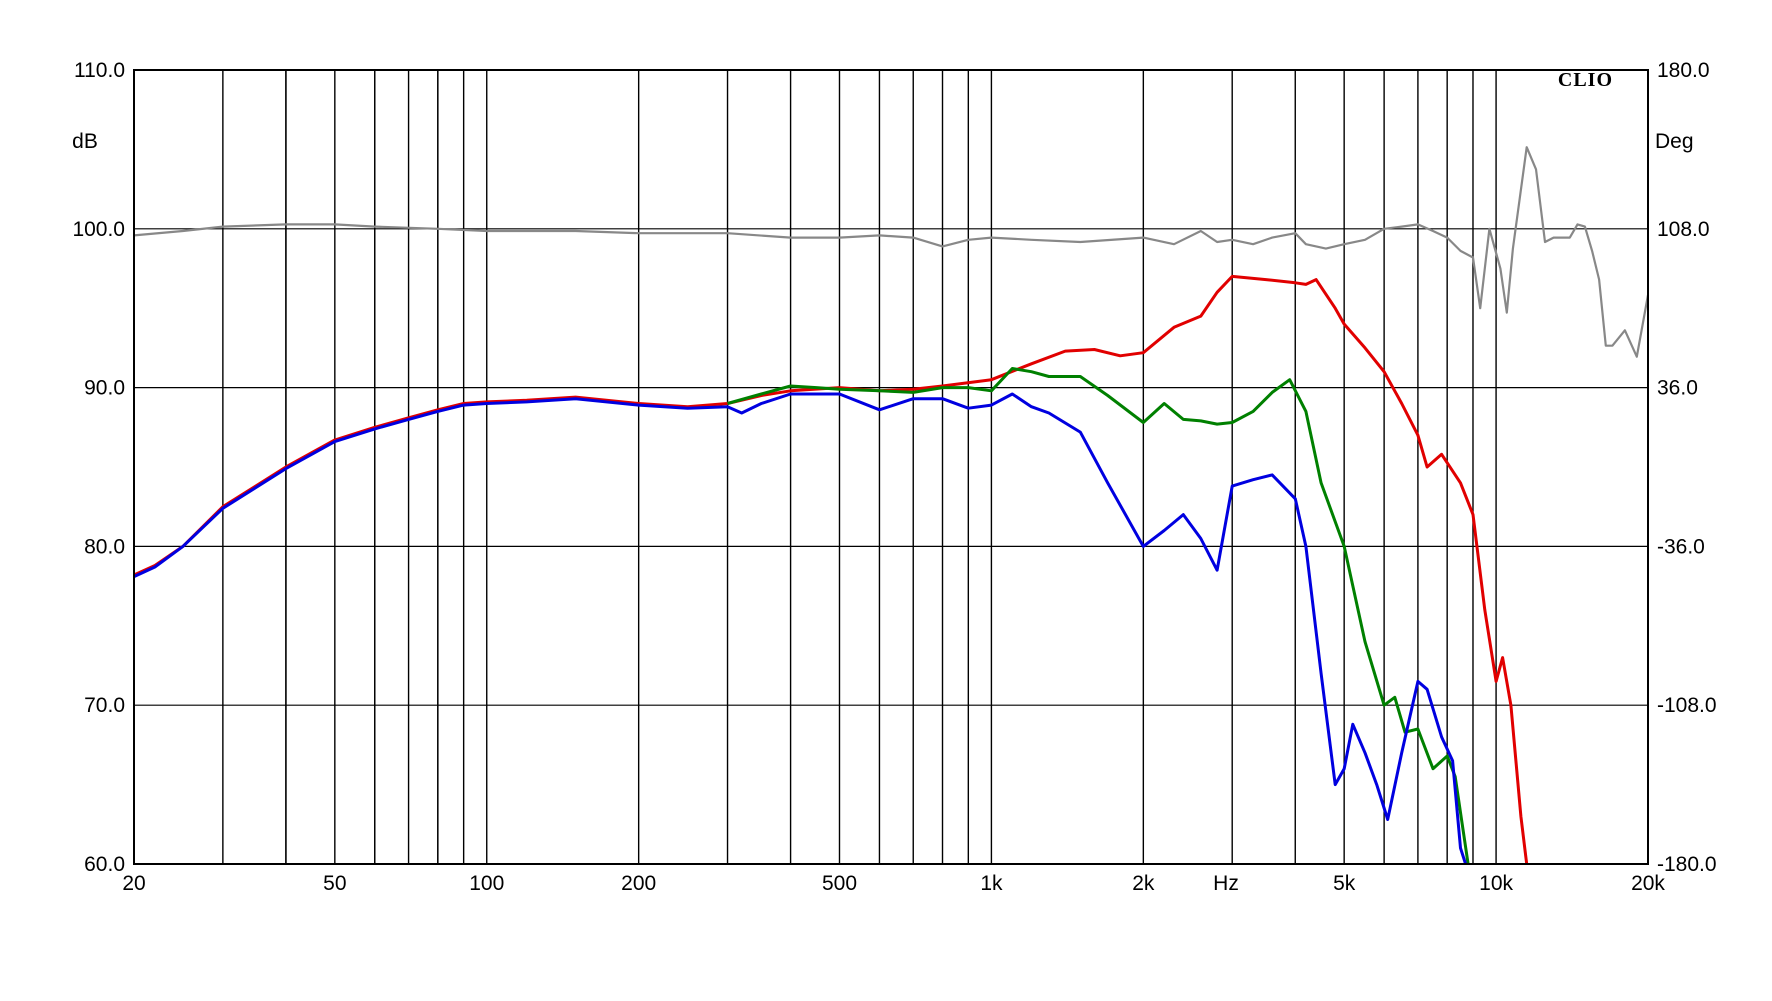 The image size is (1772, 1001). Describe the element at coordinates (1648, 883) in the screenshot. I see `x-tick: 20k` at that location.